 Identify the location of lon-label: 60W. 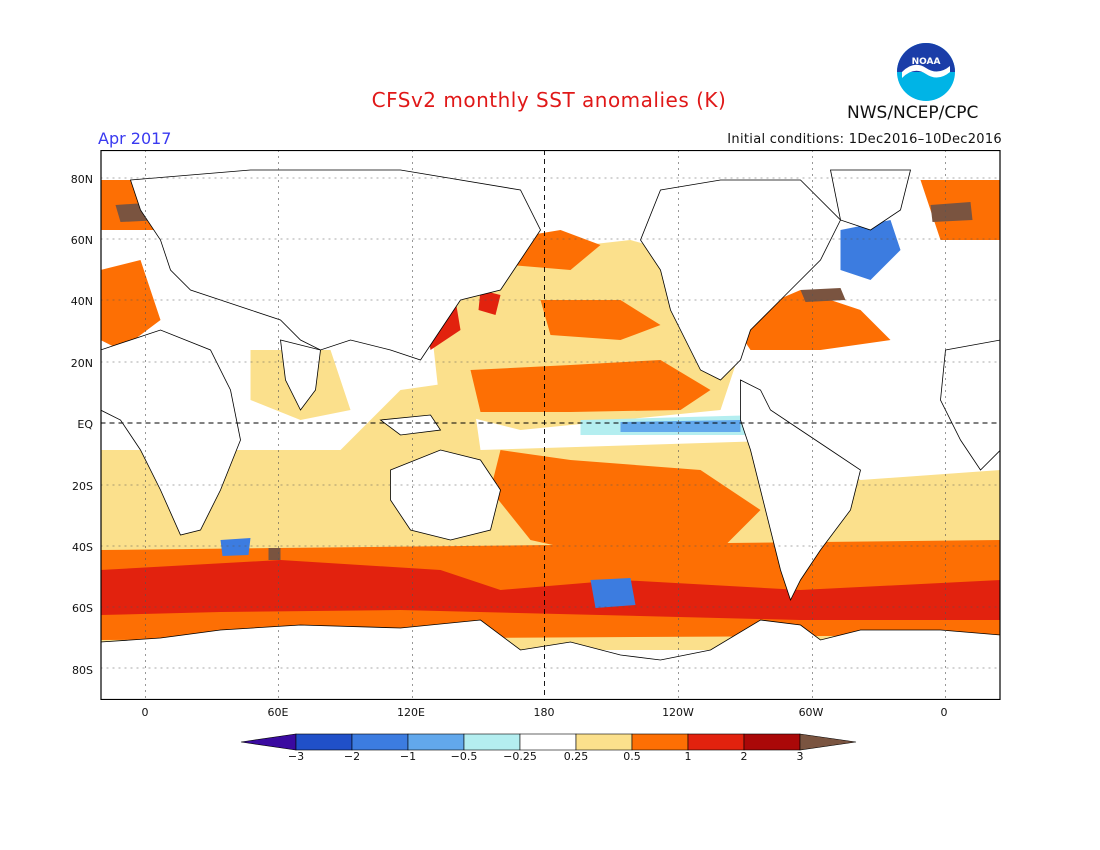
(811, 712).